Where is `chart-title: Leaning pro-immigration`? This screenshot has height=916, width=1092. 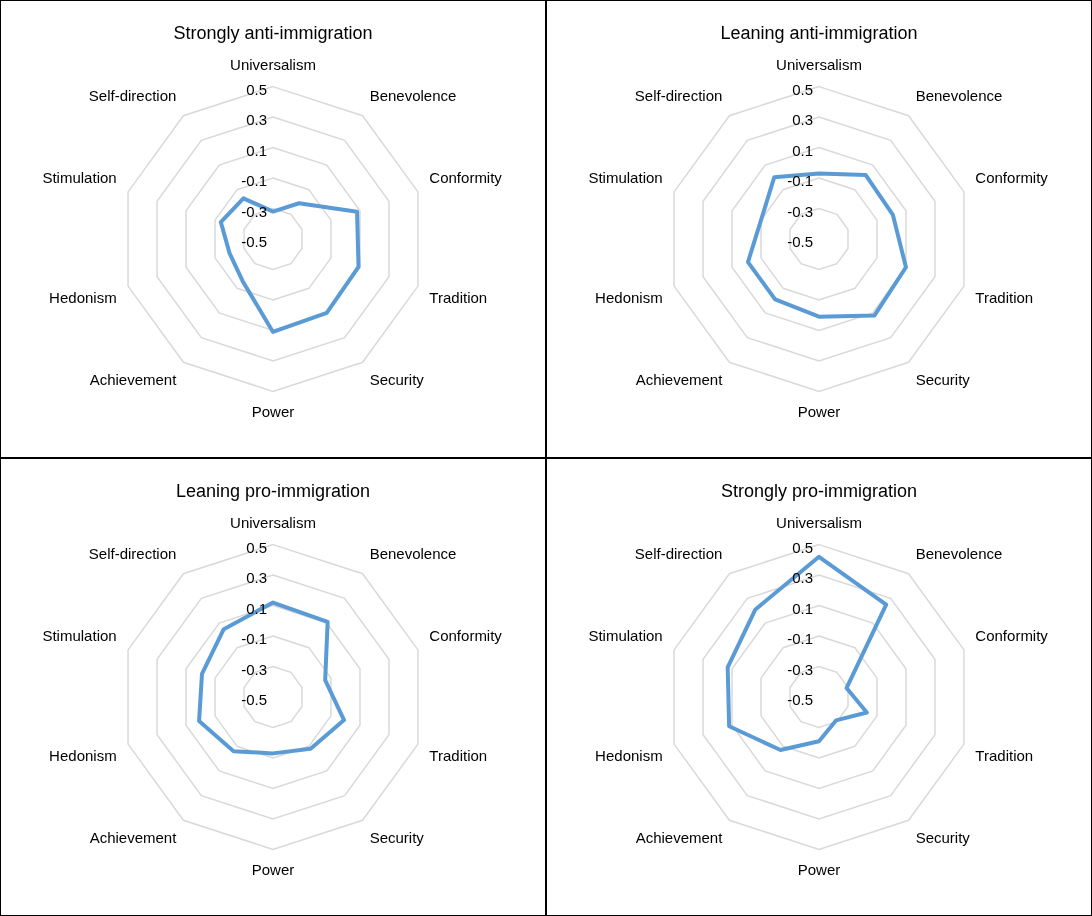
chart-title: Leaning pro-immigration is located at coordinates (273, 490).